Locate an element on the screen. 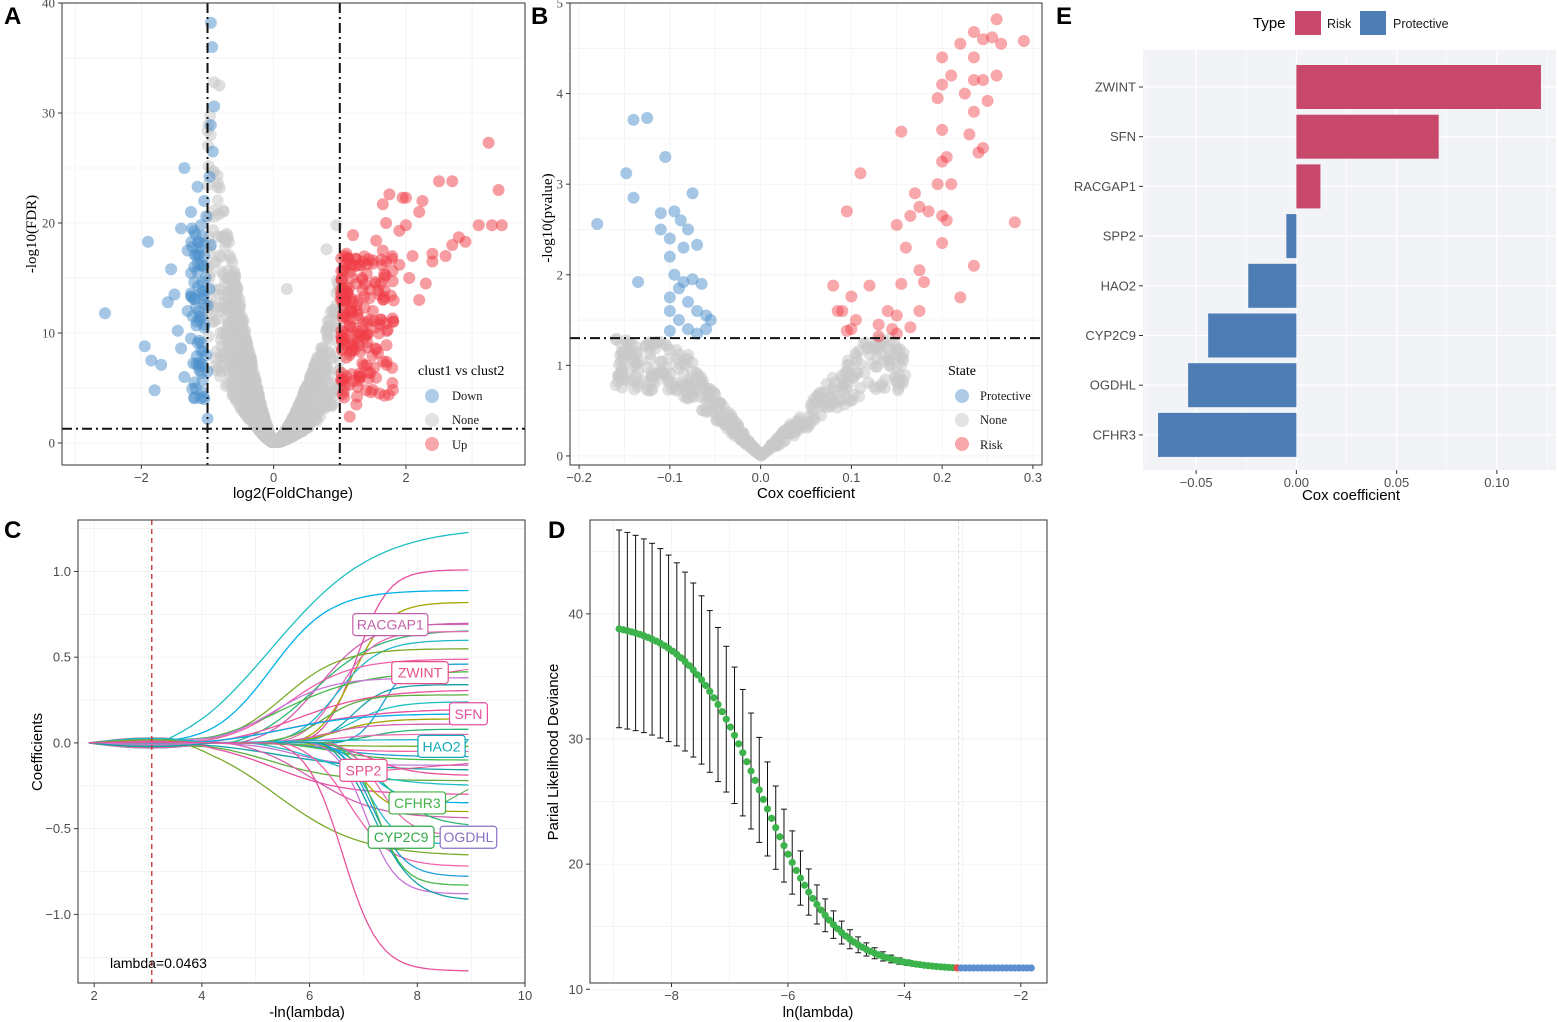 The image size is (1558, 1022). legend-label-risk: Risk is located at coordinates (1339, 24).